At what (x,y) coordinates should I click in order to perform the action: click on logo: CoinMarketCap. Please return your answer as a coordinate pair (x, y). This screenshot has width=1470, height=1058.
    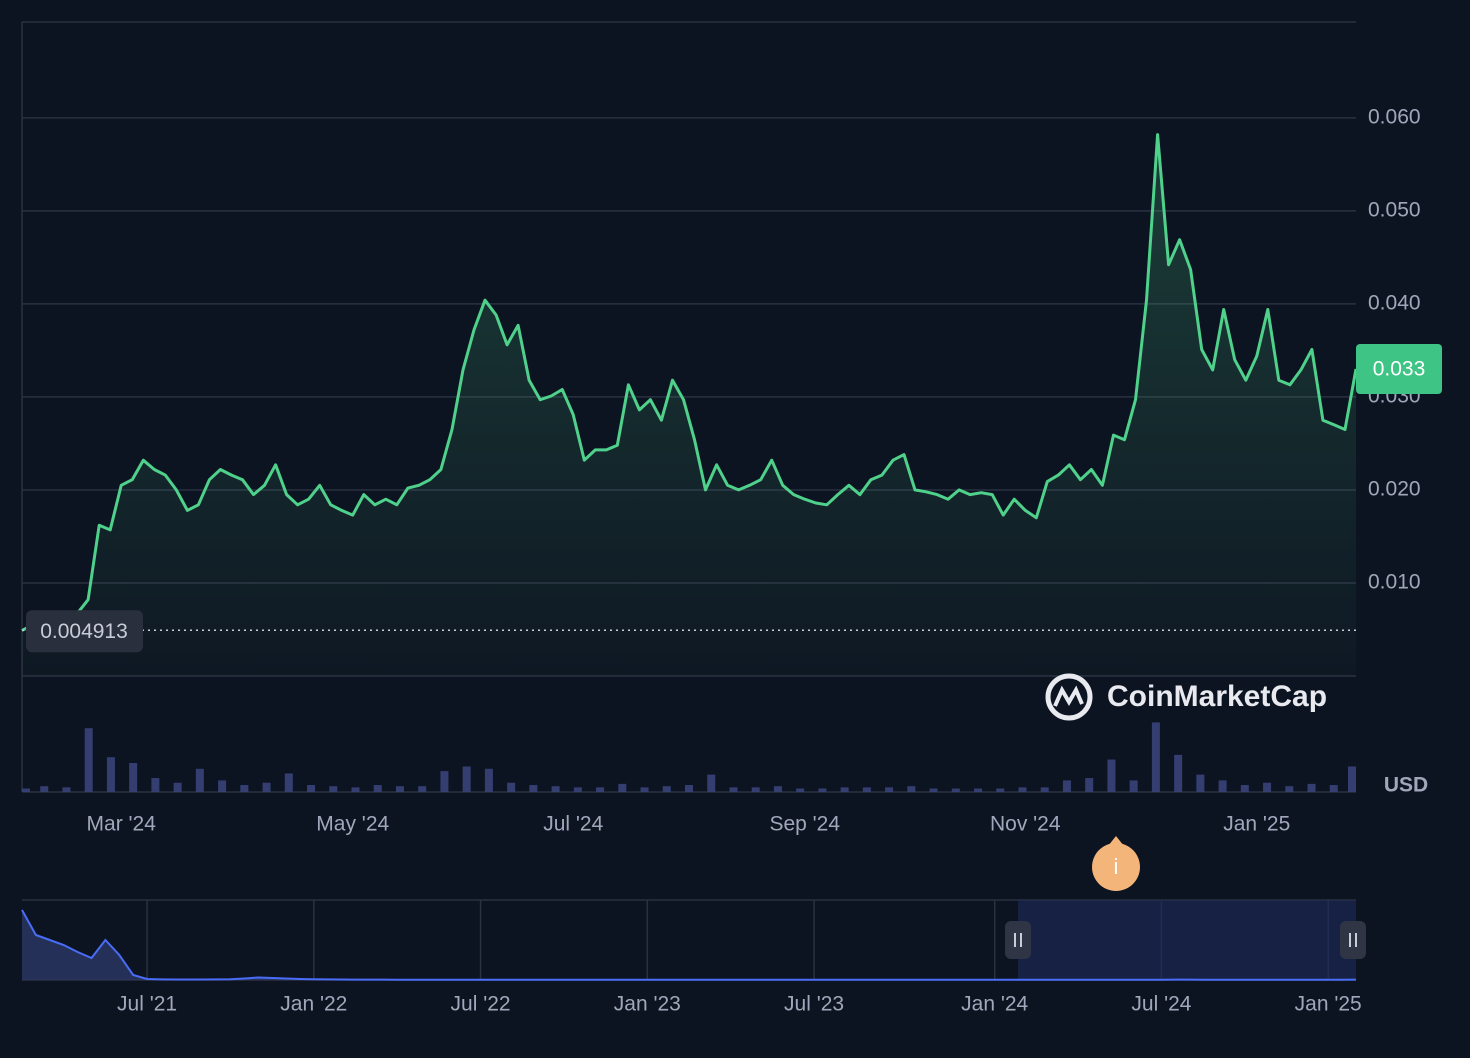
    Looking at the image, I should click on (1186, 697).